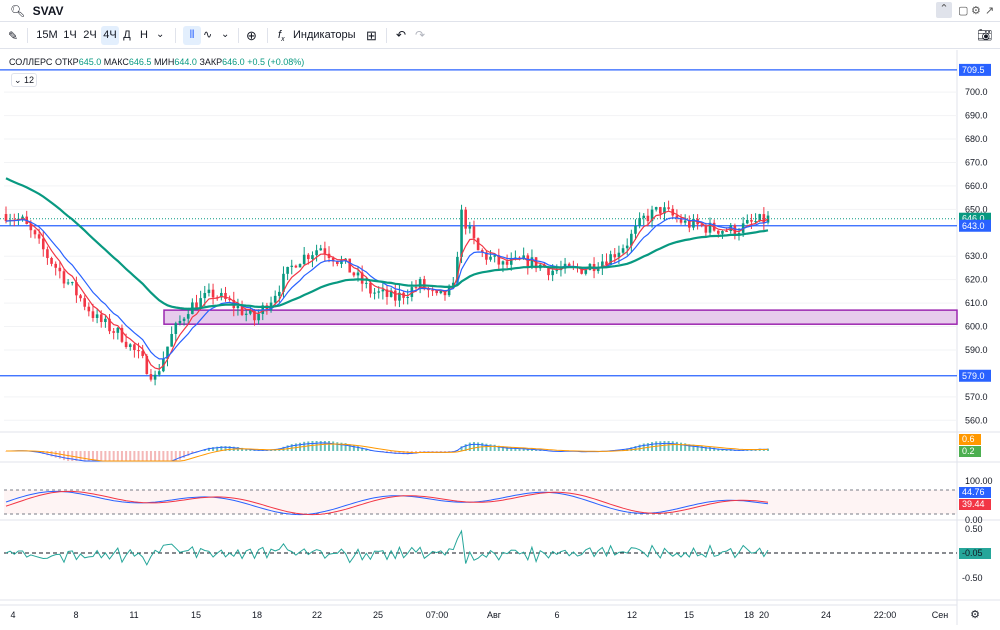 The width and height of the screenshot is (1000, 630). What do you see at coordinates (976, 139) in the screenshot?
I see `price-tick-label: 680.0` at bounding box center [976, 139].